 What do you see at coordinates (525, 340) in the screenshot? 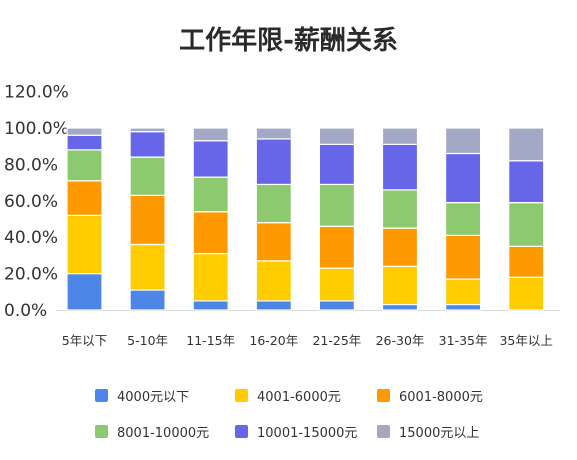
I see `x-tick-label: 35年以上` at bounding box center [525, 340].